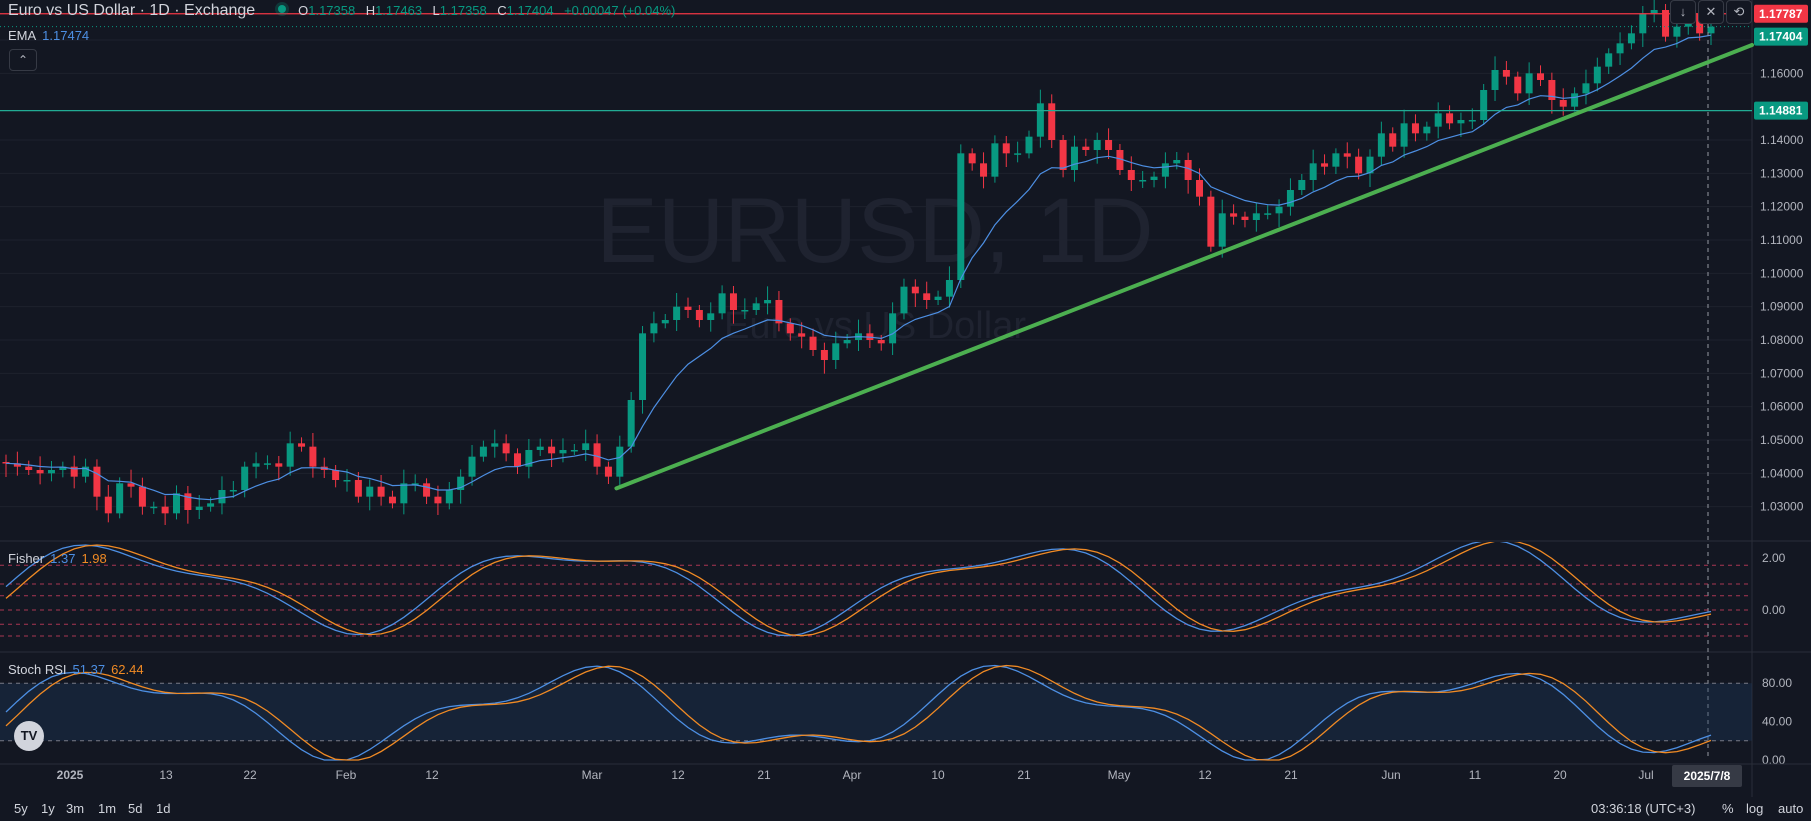  Describe the element at coordinates (48, 35) in the screenshot. I see `ema-legend: EMA 1.17474` at that location.